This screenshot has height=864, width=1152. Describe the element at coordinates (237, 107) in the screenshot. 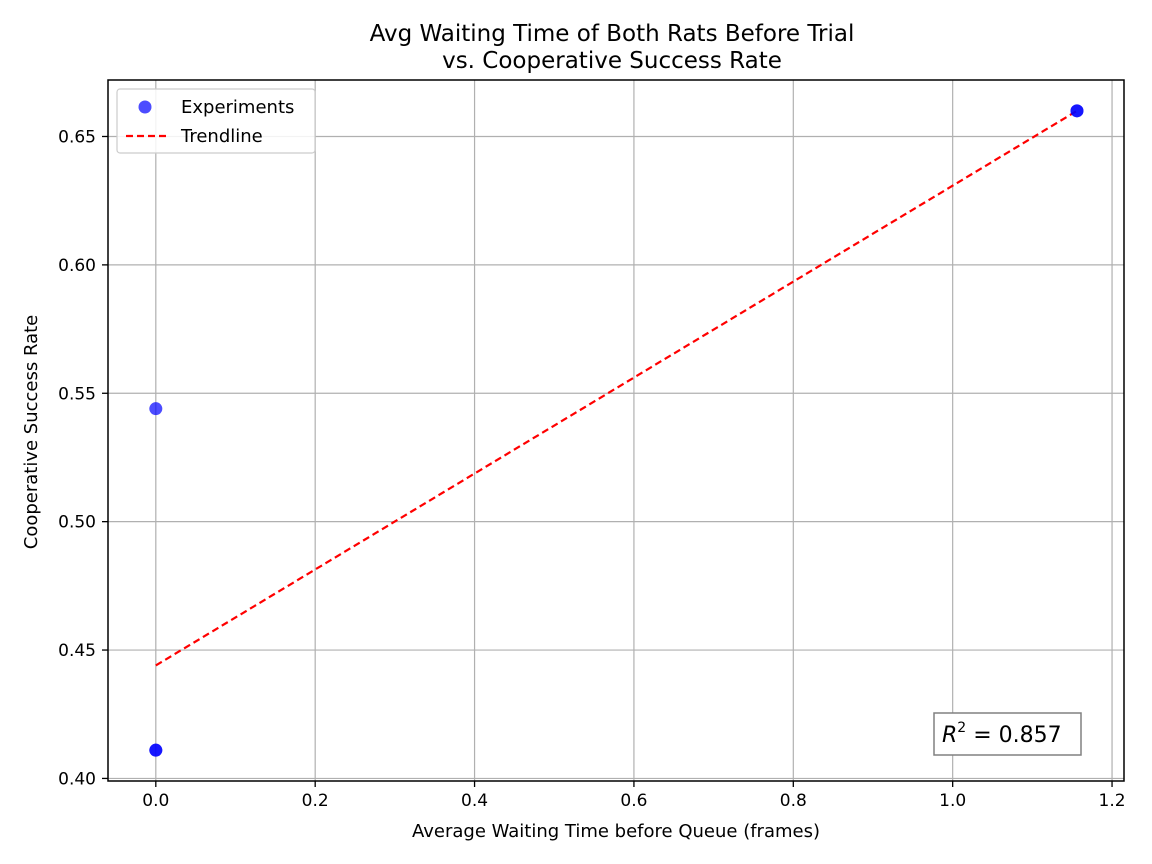

I see `legend-label-experiments: Experiments` at that location.